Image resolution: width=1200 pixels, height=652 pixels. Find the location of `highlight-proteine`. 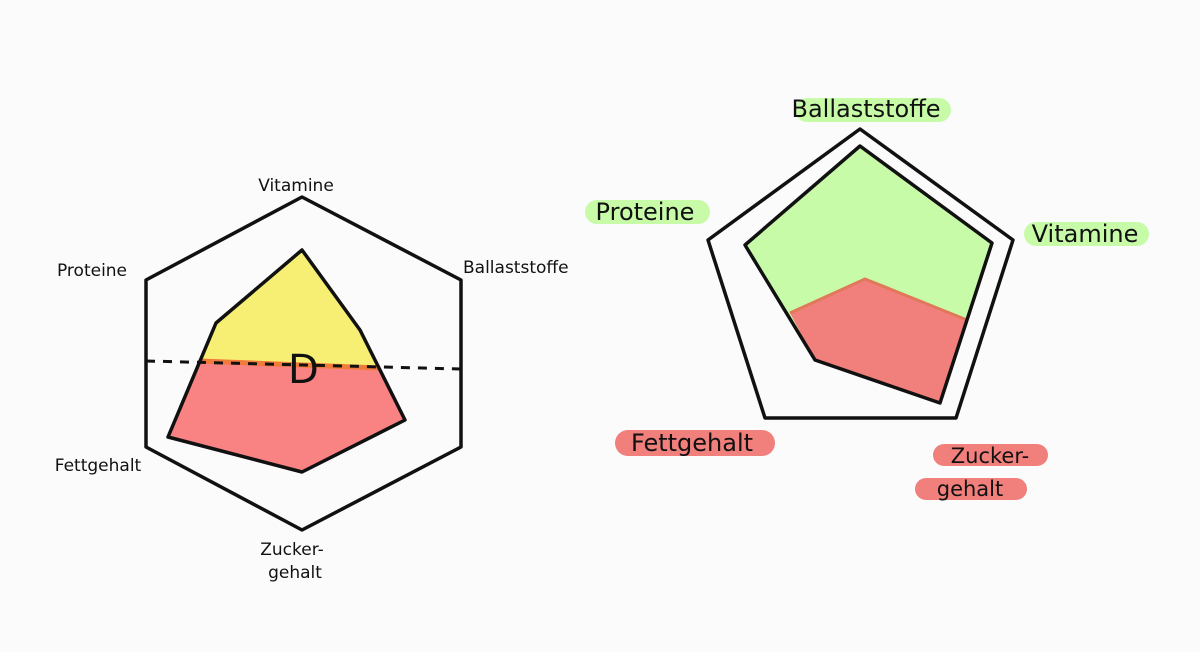

highlight-proteine is located at coordinates (647, 212).